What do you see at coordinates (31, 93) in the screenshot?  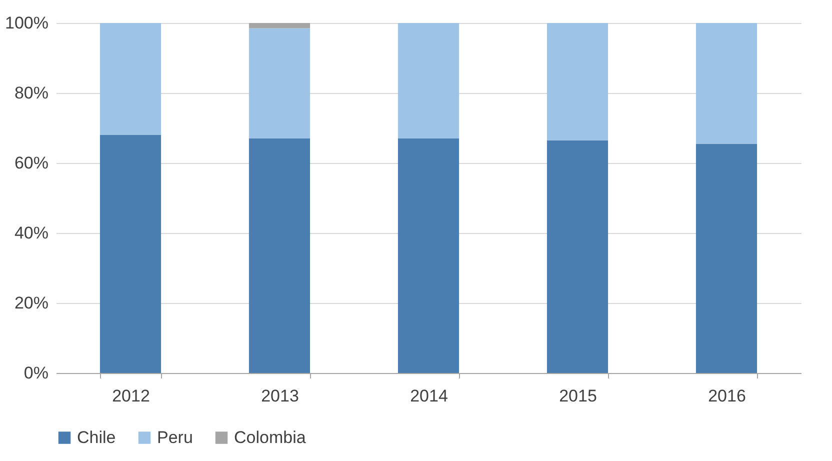 I see `y-tick-label: 80%` at bounding box center [31, 93].